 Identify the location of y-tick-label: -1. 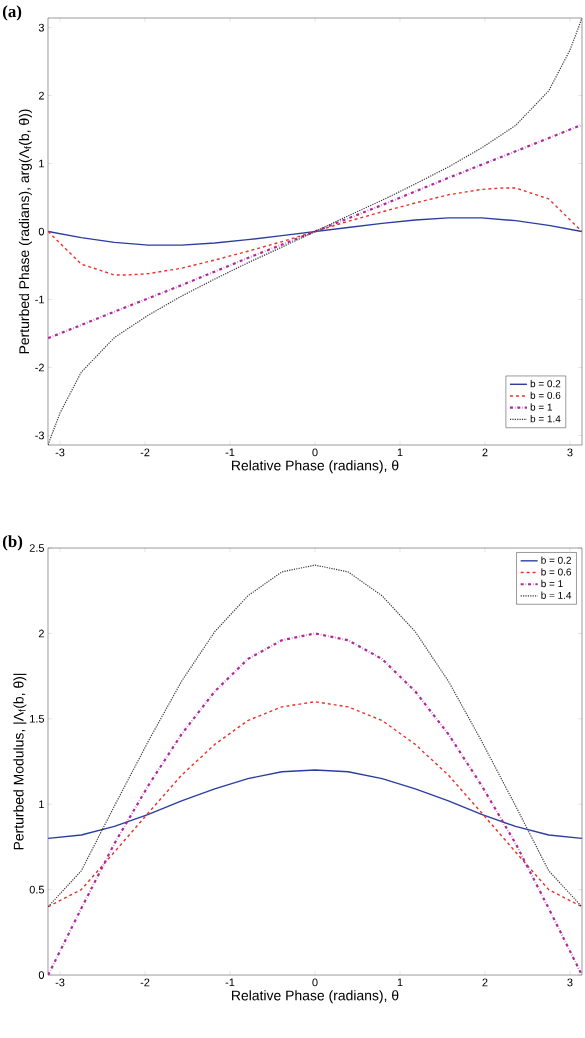
(39, 299).